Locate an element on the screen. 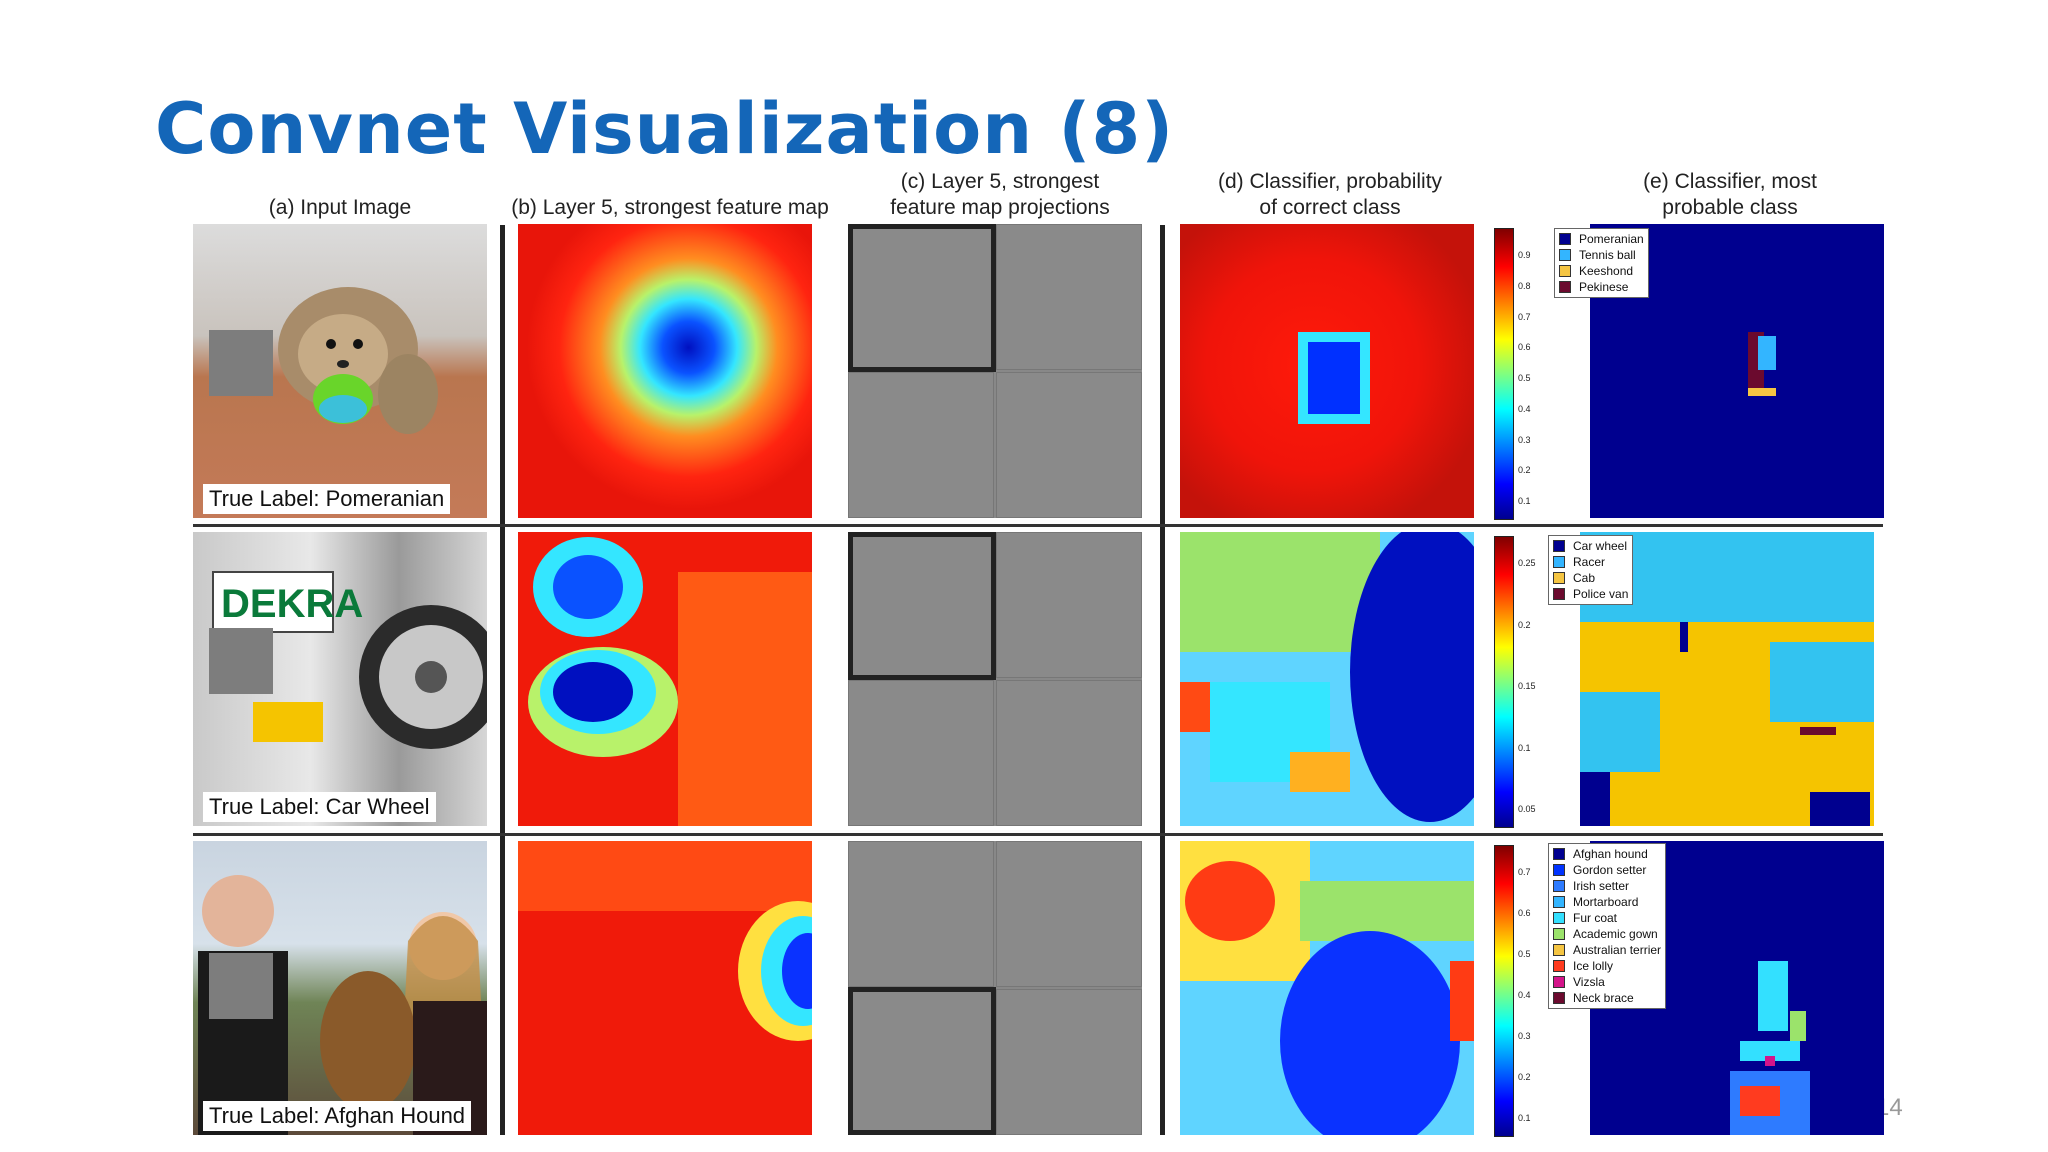  true-label-afghan-hound: True Label: Afghan Hound is located at coordinates (337, 1116).